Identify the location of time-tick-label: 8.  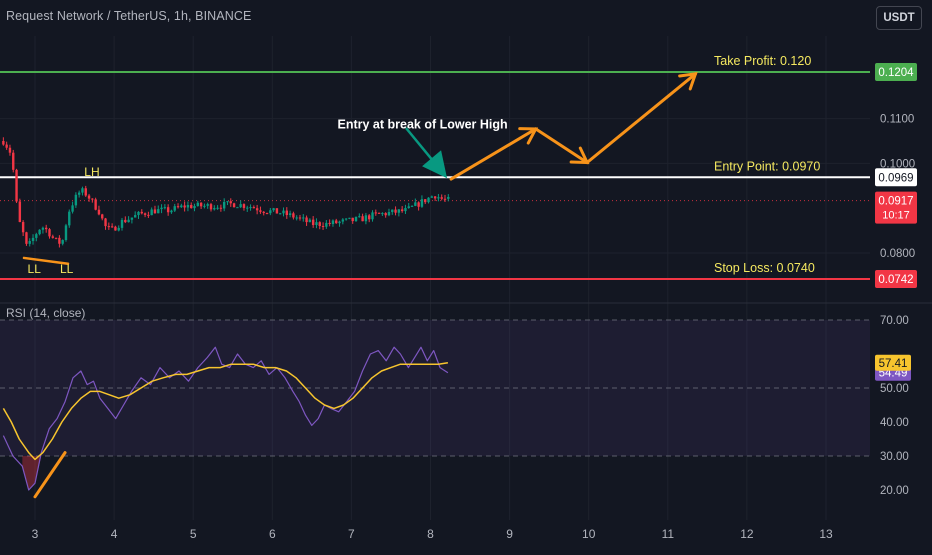
(430, 534).